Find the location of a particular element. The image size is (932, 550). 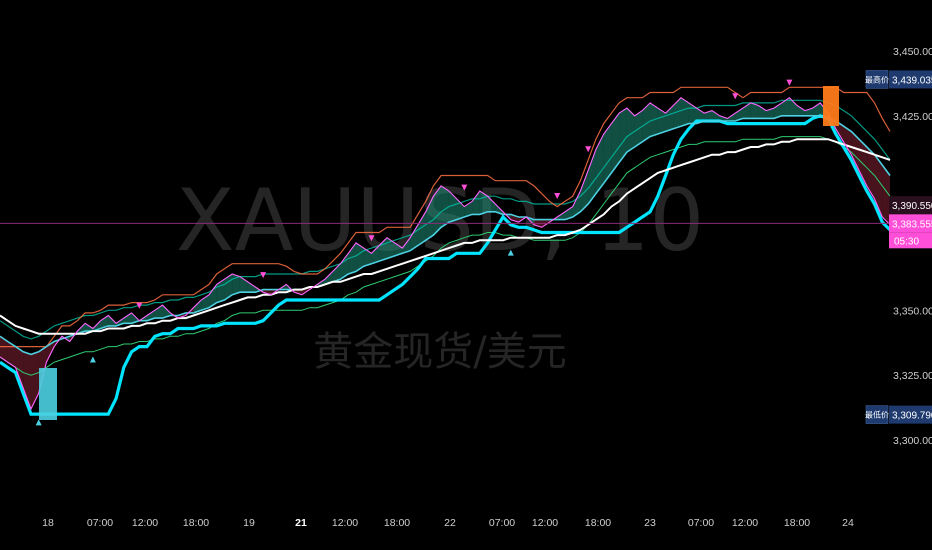

price-tag-value: 3,439.035 is located at coordinates (912, 80).